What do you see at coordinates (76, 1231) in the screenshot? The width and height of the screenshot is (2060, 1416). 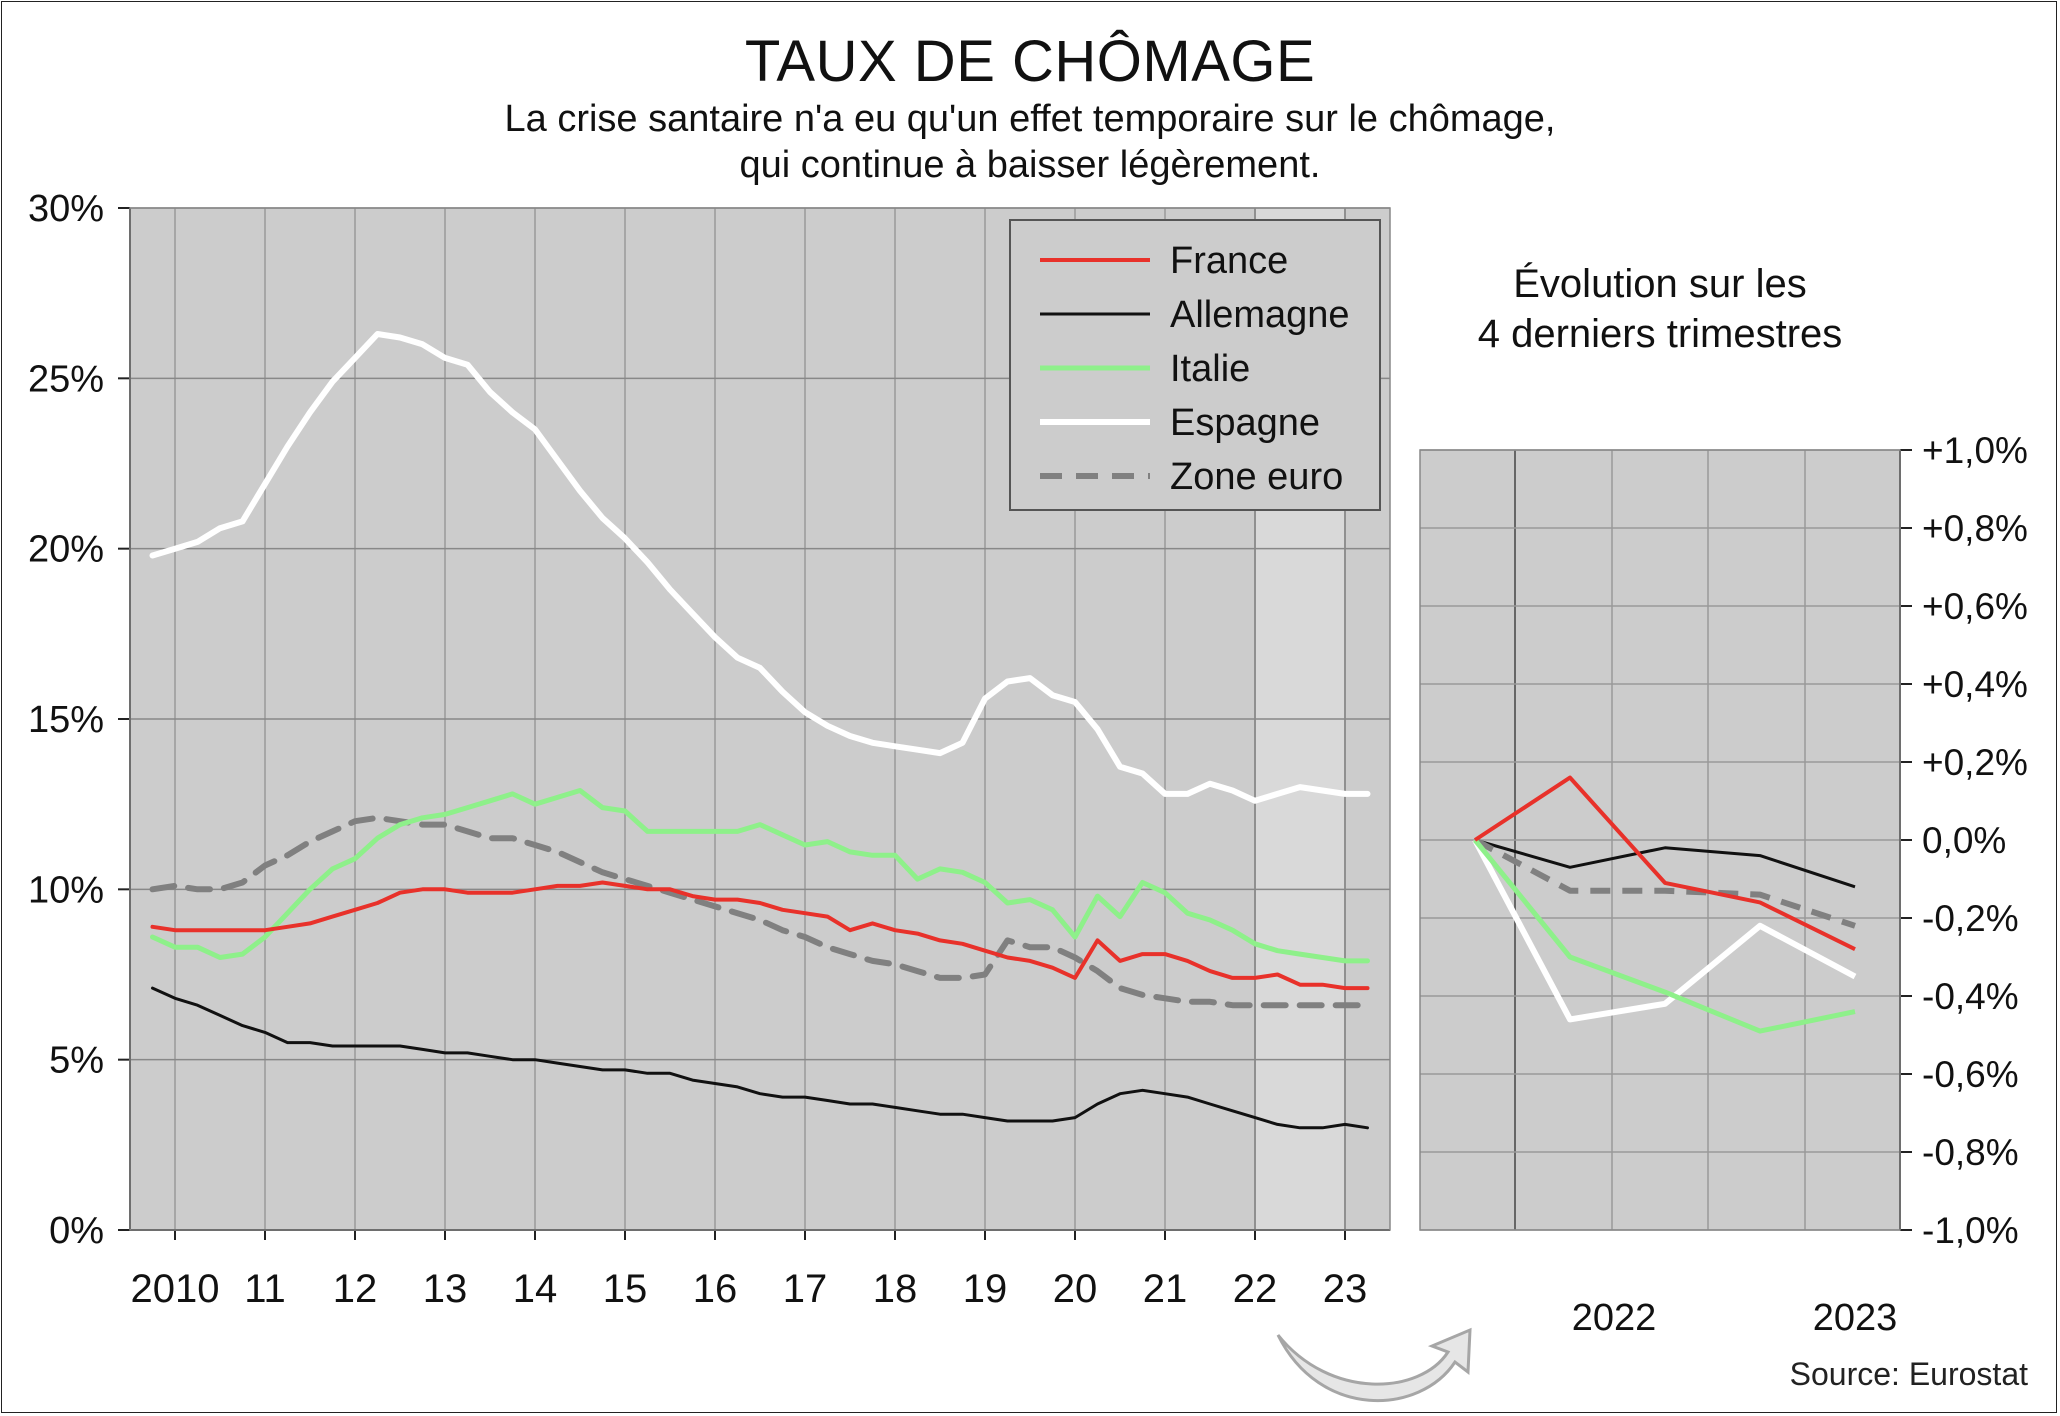 I see `y-tick-label: 0%` at bounding box center [76, 1231].